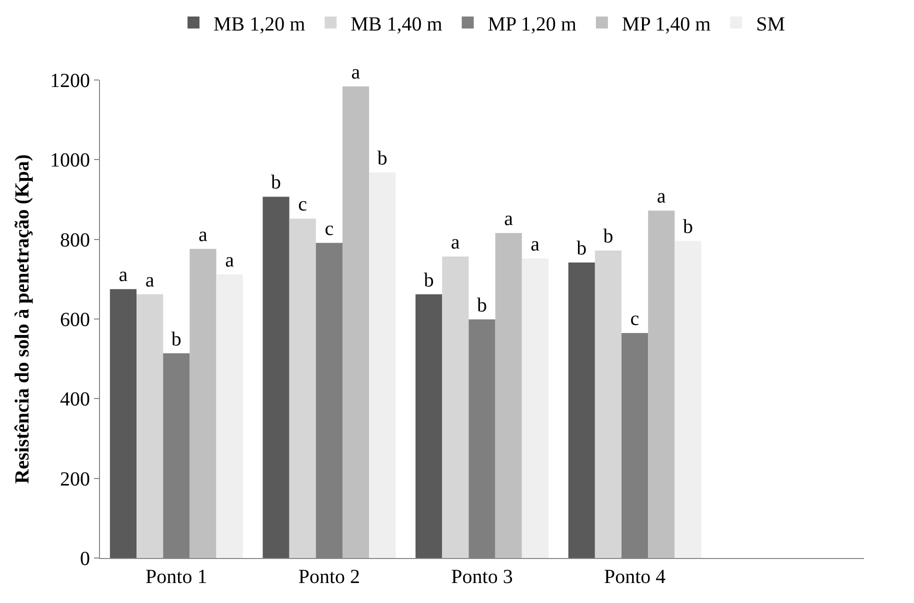 The image size is (914, 603). I want to click on legend-label: SM, so click(771, 24).